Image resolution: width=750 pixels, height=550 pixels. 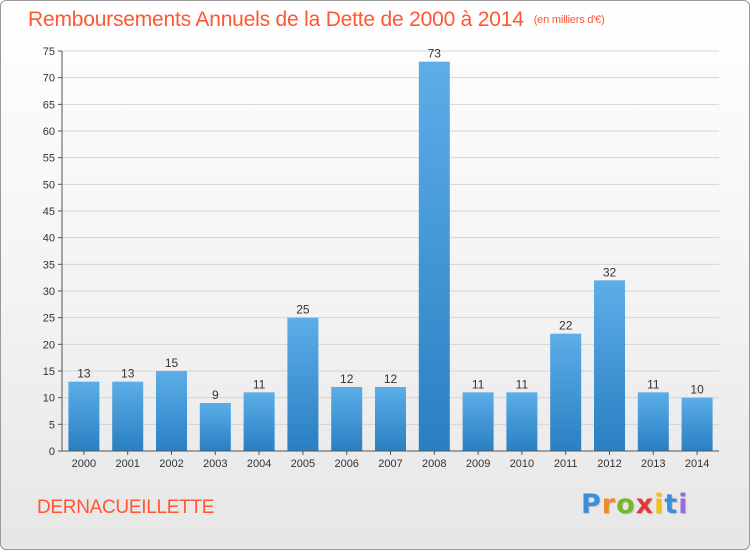 What do you see at coordinates (49, 132) in the screenshot?
I see `y-tick-label: 60` at bounding box center [49, 132].